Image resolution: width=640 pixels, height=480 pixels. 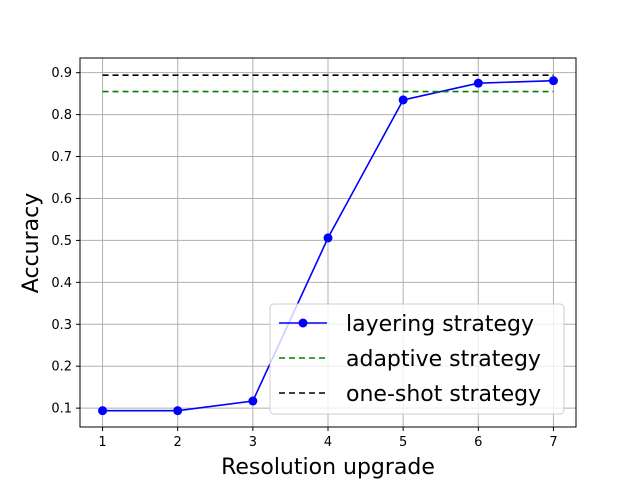 I want to click on legend-layering-strategy-marker, so click(x=303, y=323).